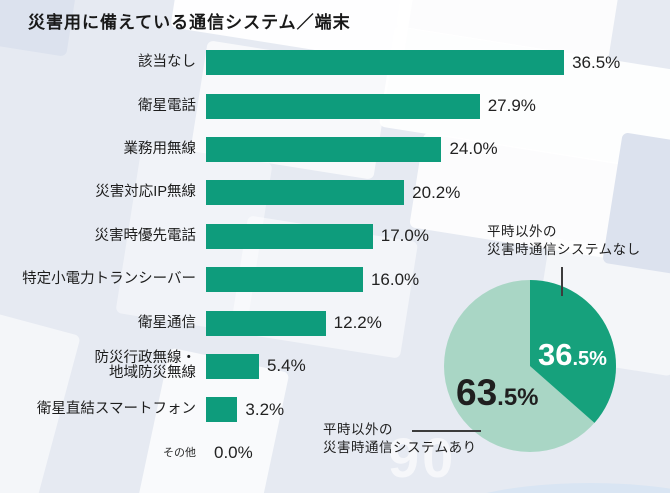  I want to click on category-label: 災害時優先電話, so click(145, 235).